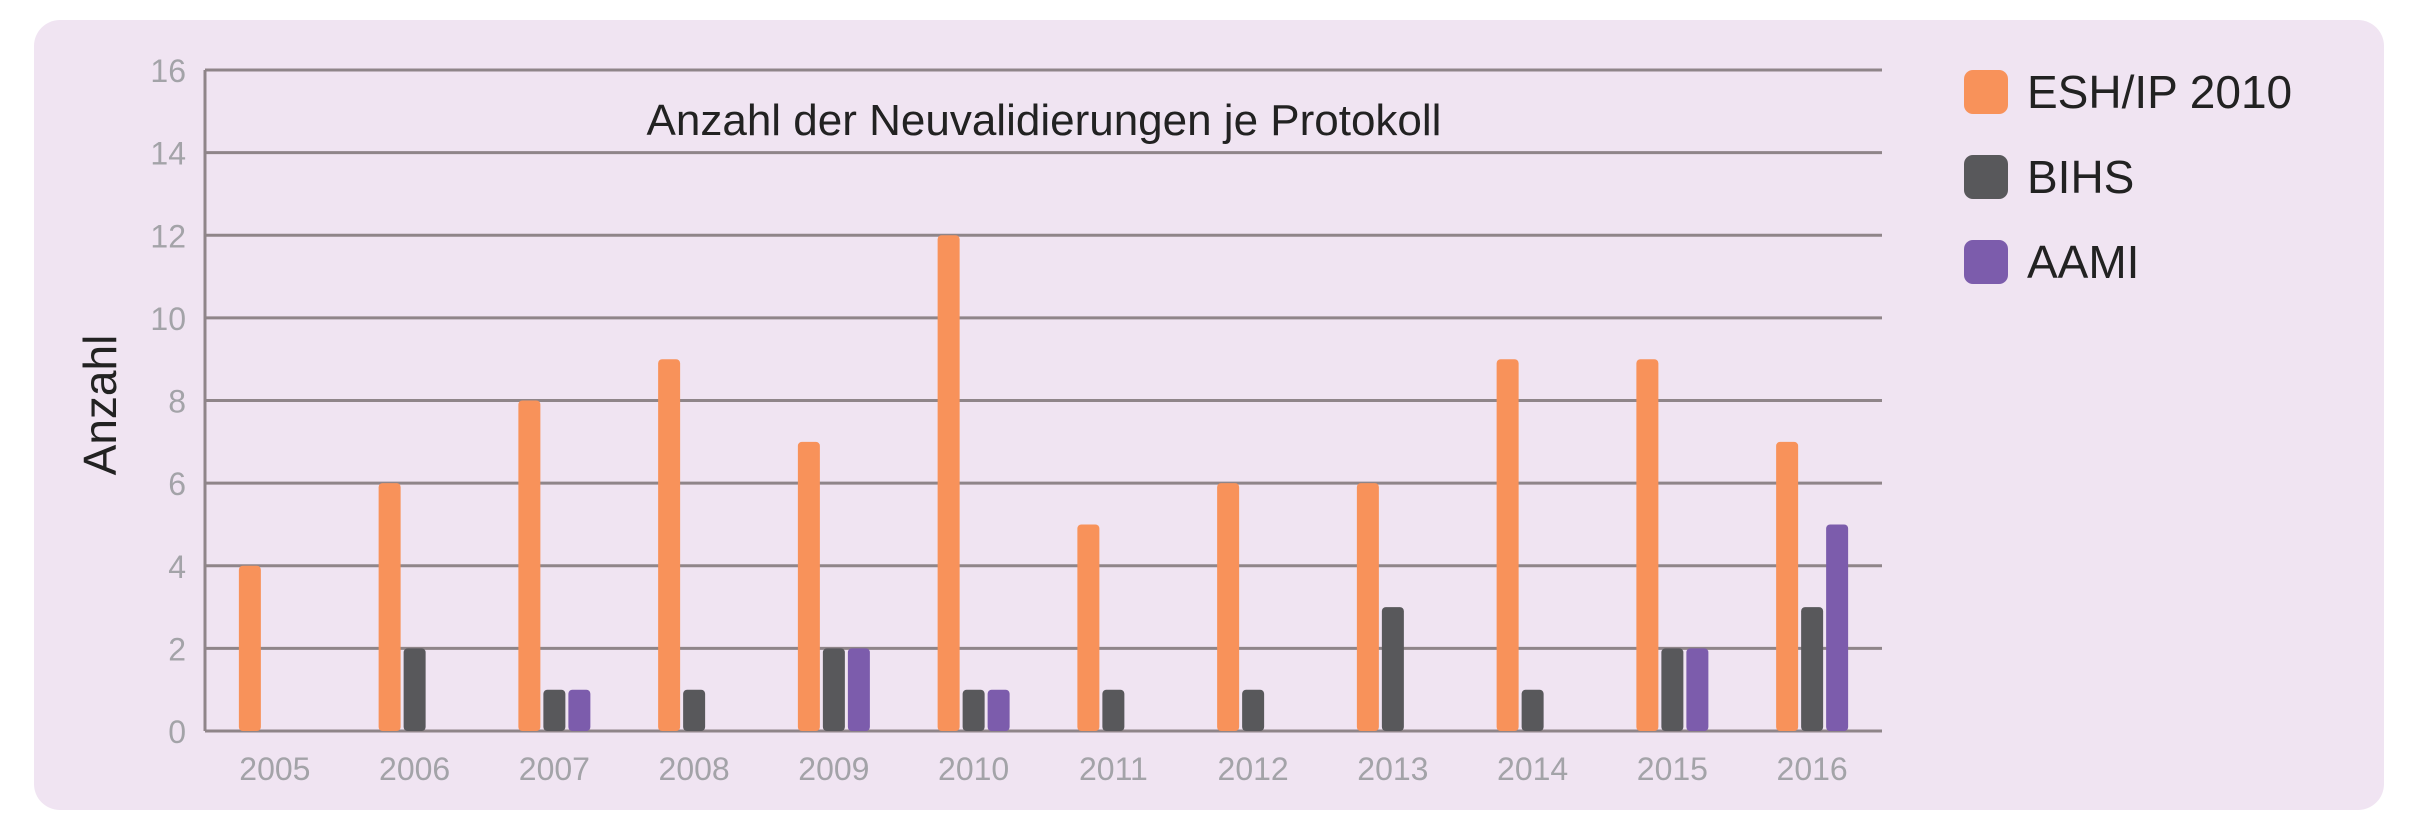 The image size is (2416, 835). What do you see at coordinates (694, 769) in the screenshot?
I see `x-tick-label: 2008` at bounding box center [694, 769].